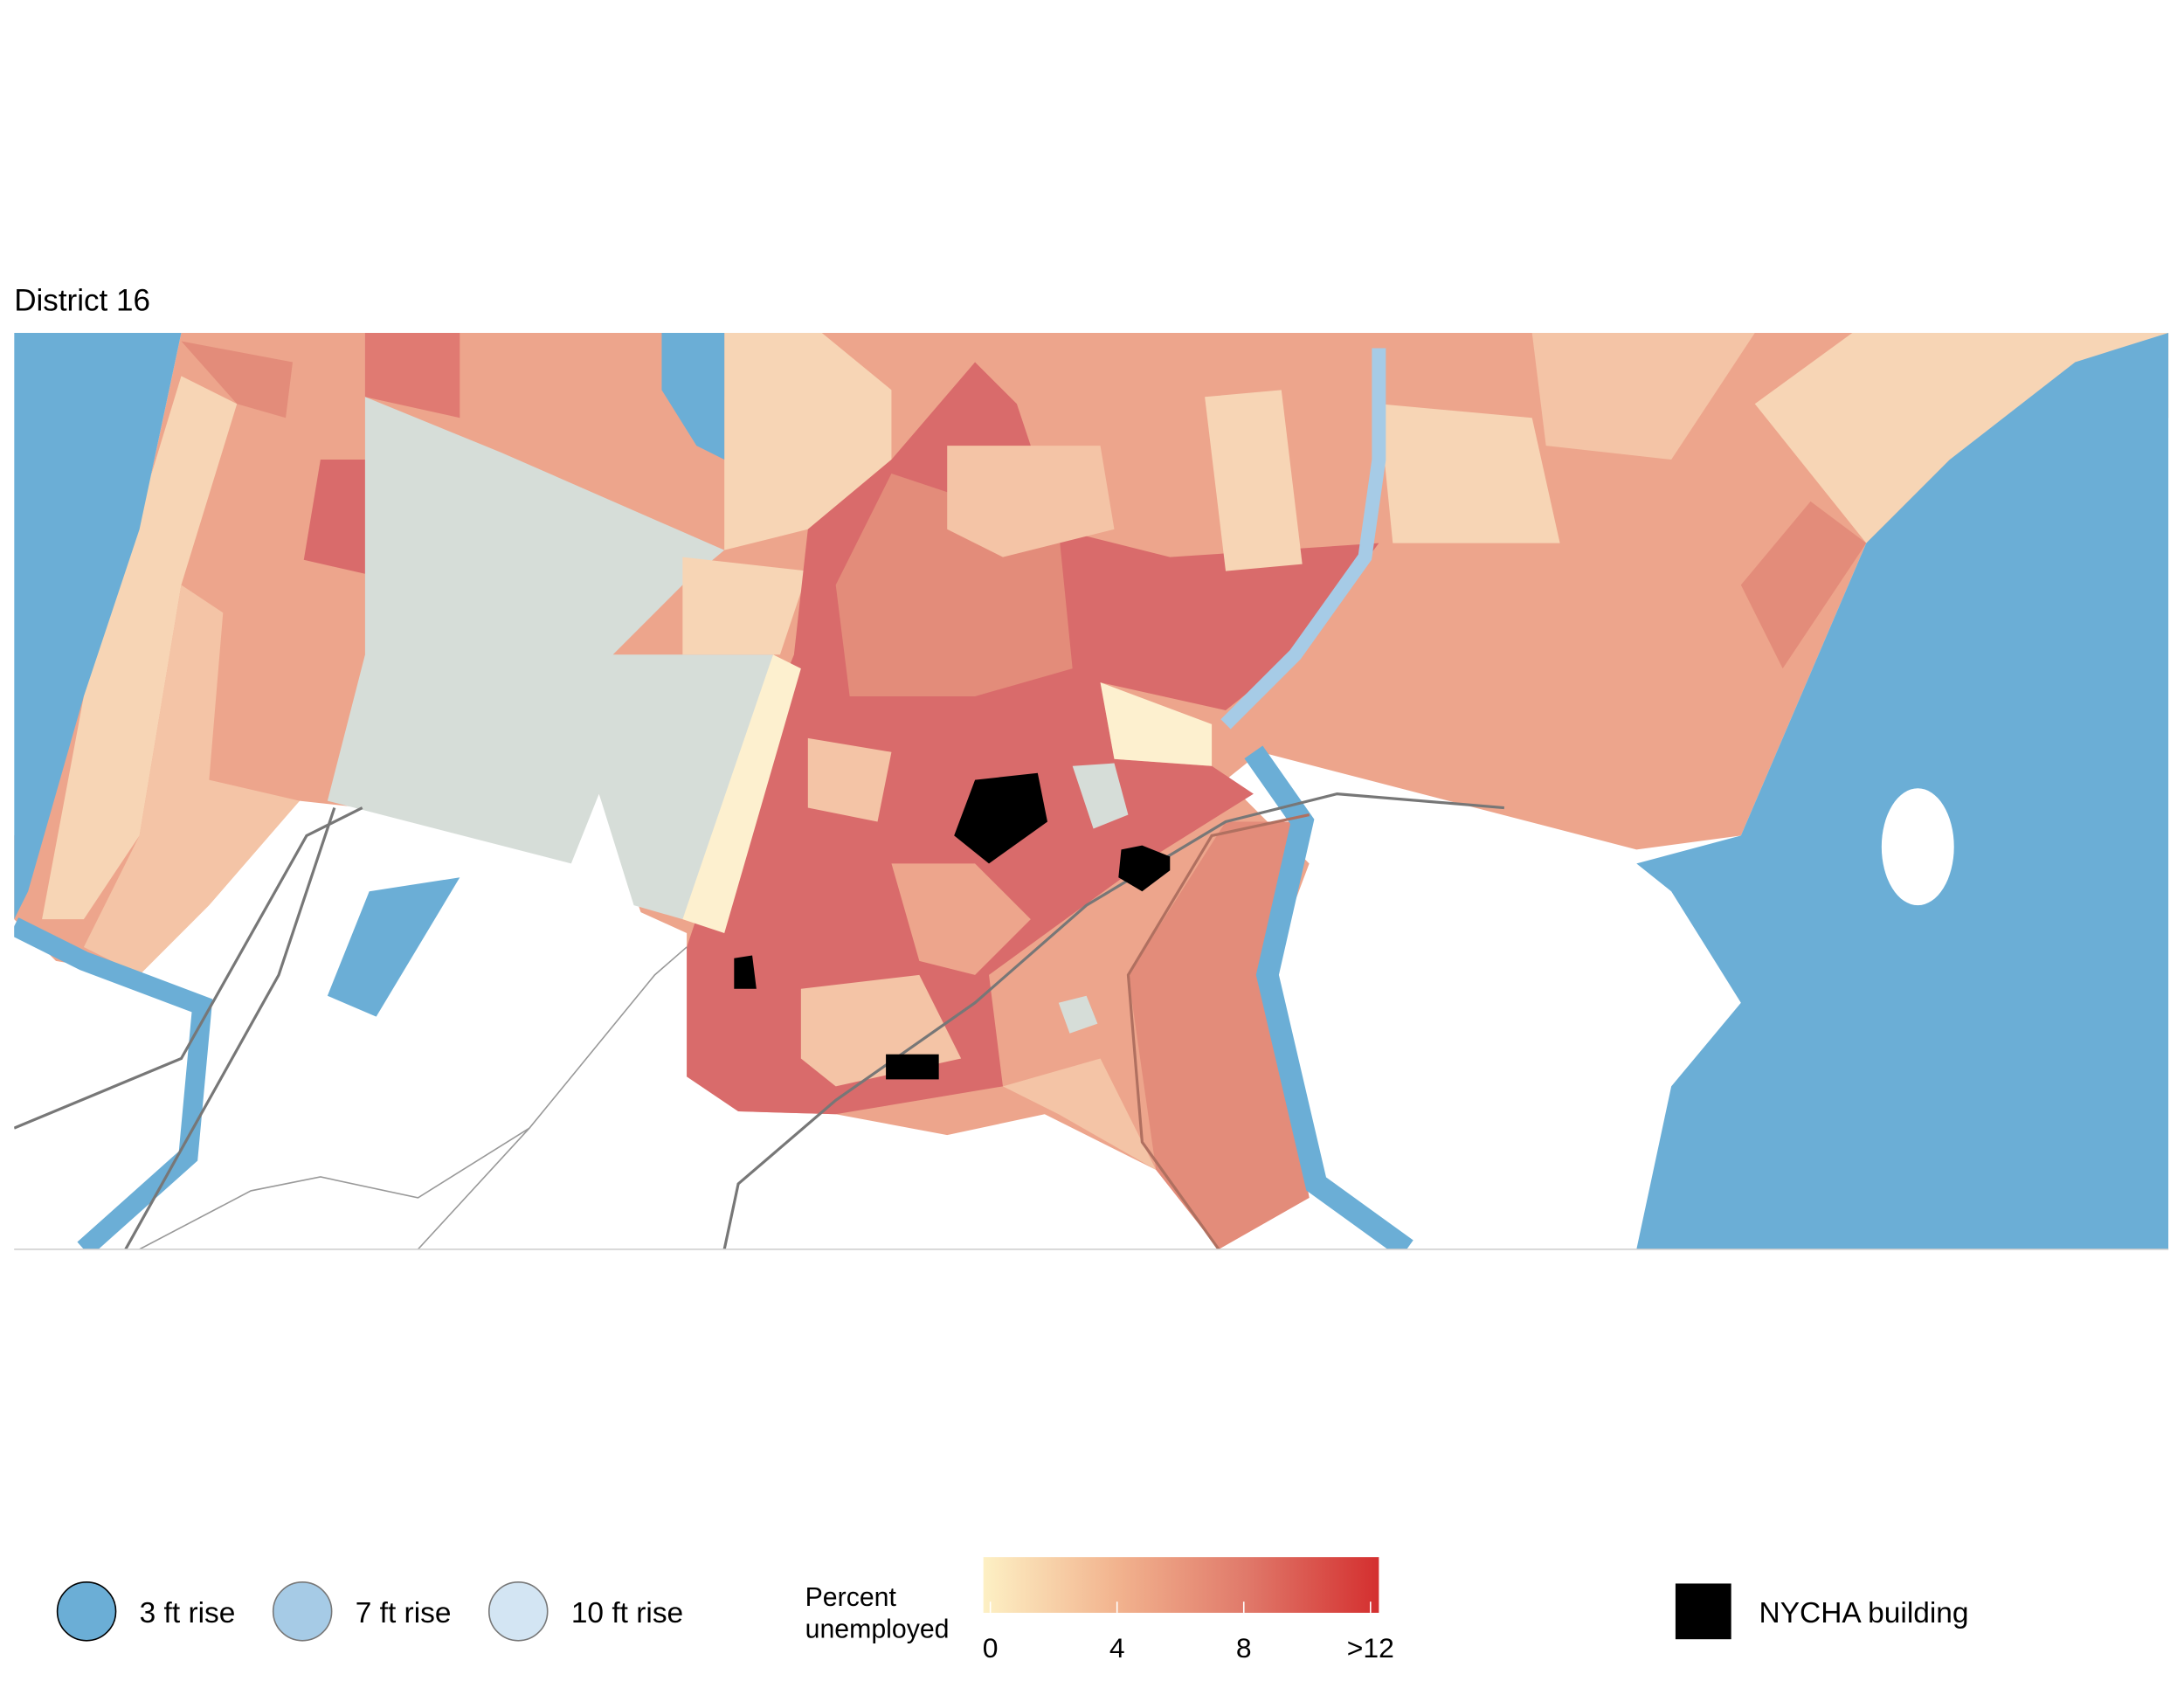 The height and width of the screenshot is (1688, 2184). What do you see at coordinates (1181, 1585) in the screenshot?
I see `colorbar` at bounding box center [1181, 1585].